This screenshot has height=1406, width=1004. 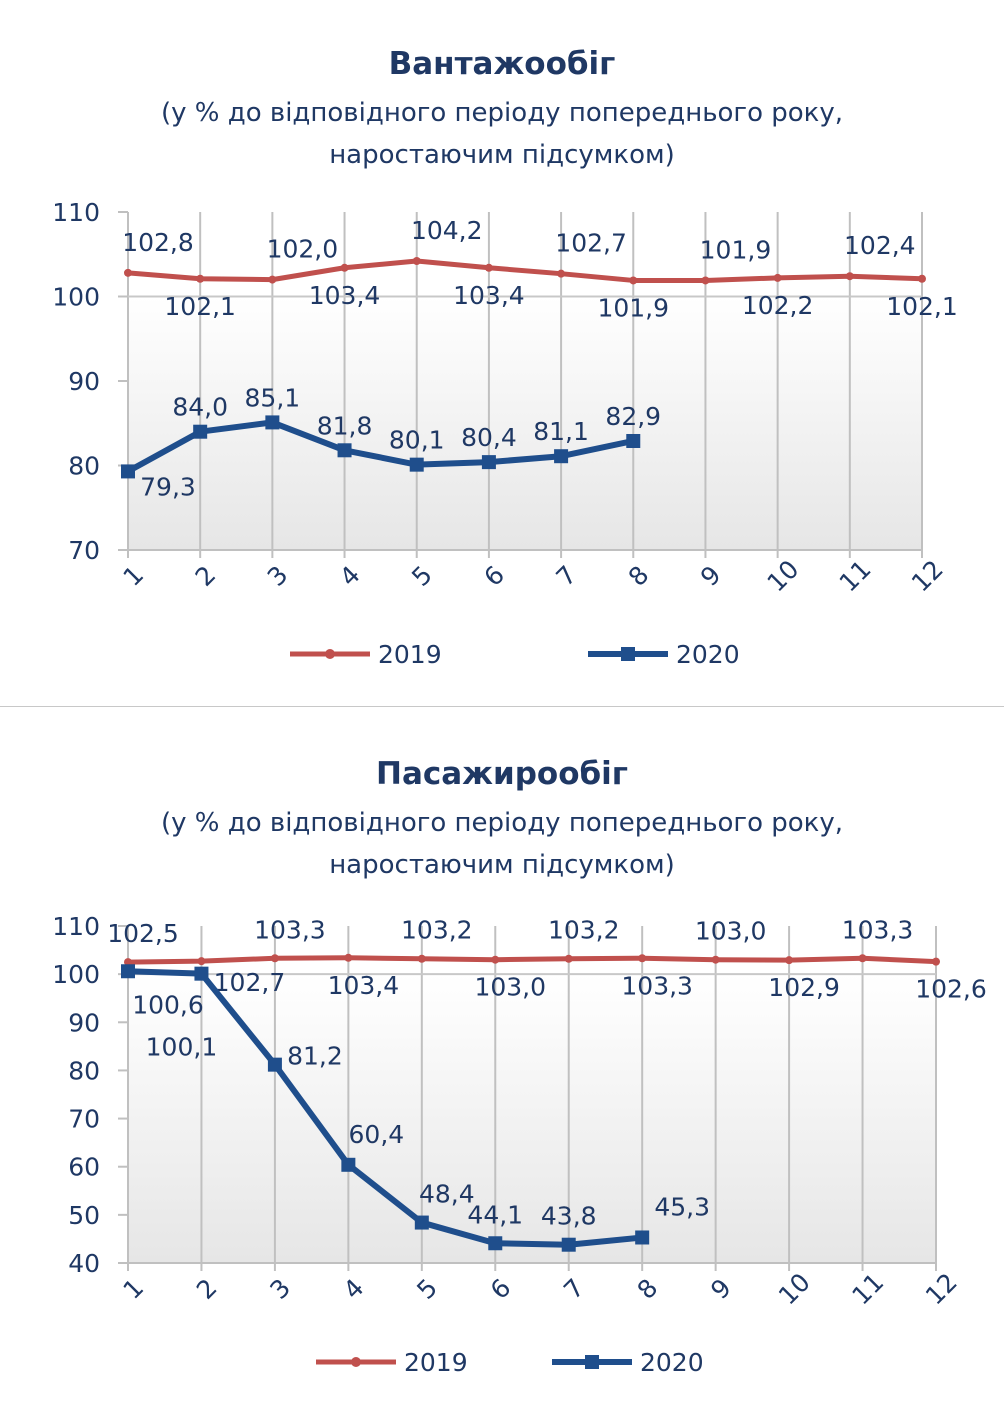 I want to click on x-tick-label: 5, so click(x=427, y=1289).